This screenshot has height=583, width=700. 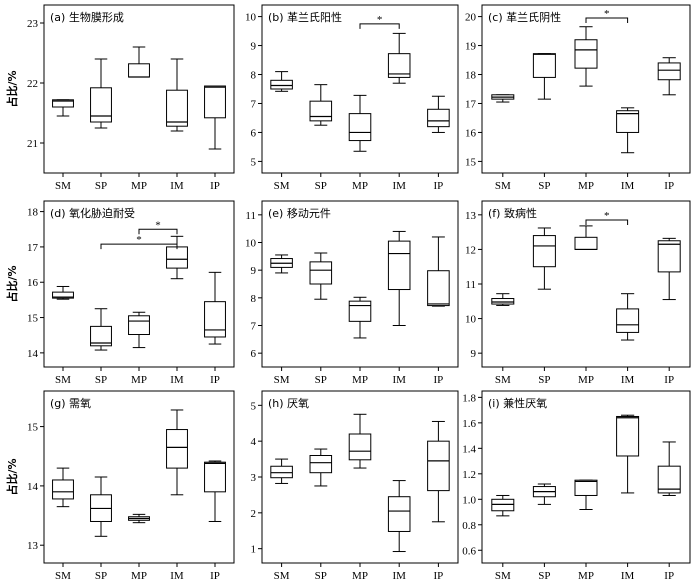 What do you see at coordinates (33, 546) in the screenshot?
I see `y-tick-label: 13` at bounding box center [33, 546].